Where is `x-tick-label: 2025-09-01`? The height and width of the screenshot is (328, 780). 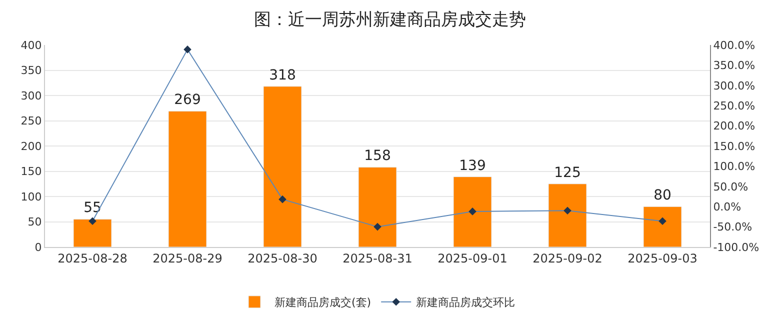 x-tick-label: 2025-09-01 is located at coordinates (473, 258).